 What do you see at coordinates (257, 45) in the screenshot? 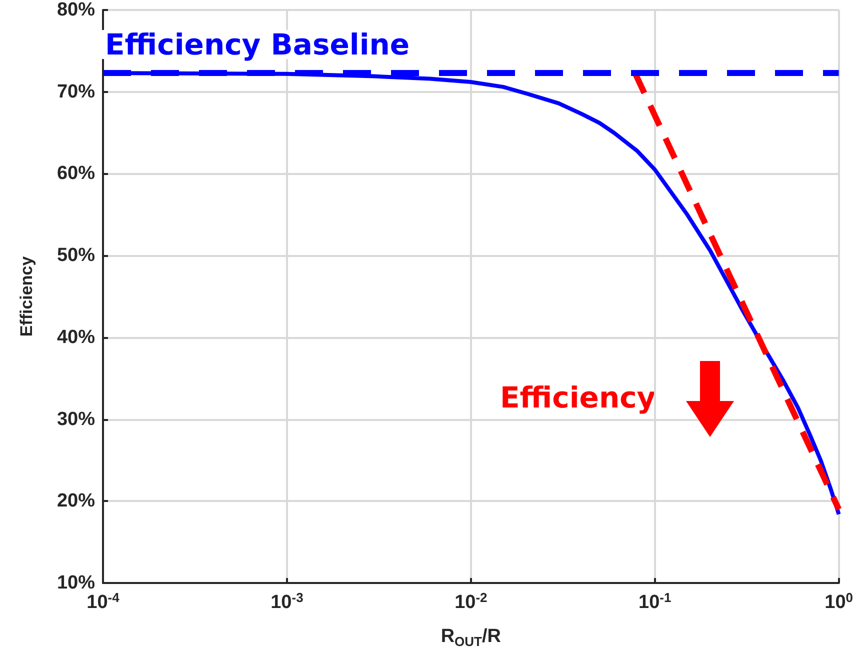
I see `ref-line-label: Efficiency Baseline` at bounding box center [257, 45].